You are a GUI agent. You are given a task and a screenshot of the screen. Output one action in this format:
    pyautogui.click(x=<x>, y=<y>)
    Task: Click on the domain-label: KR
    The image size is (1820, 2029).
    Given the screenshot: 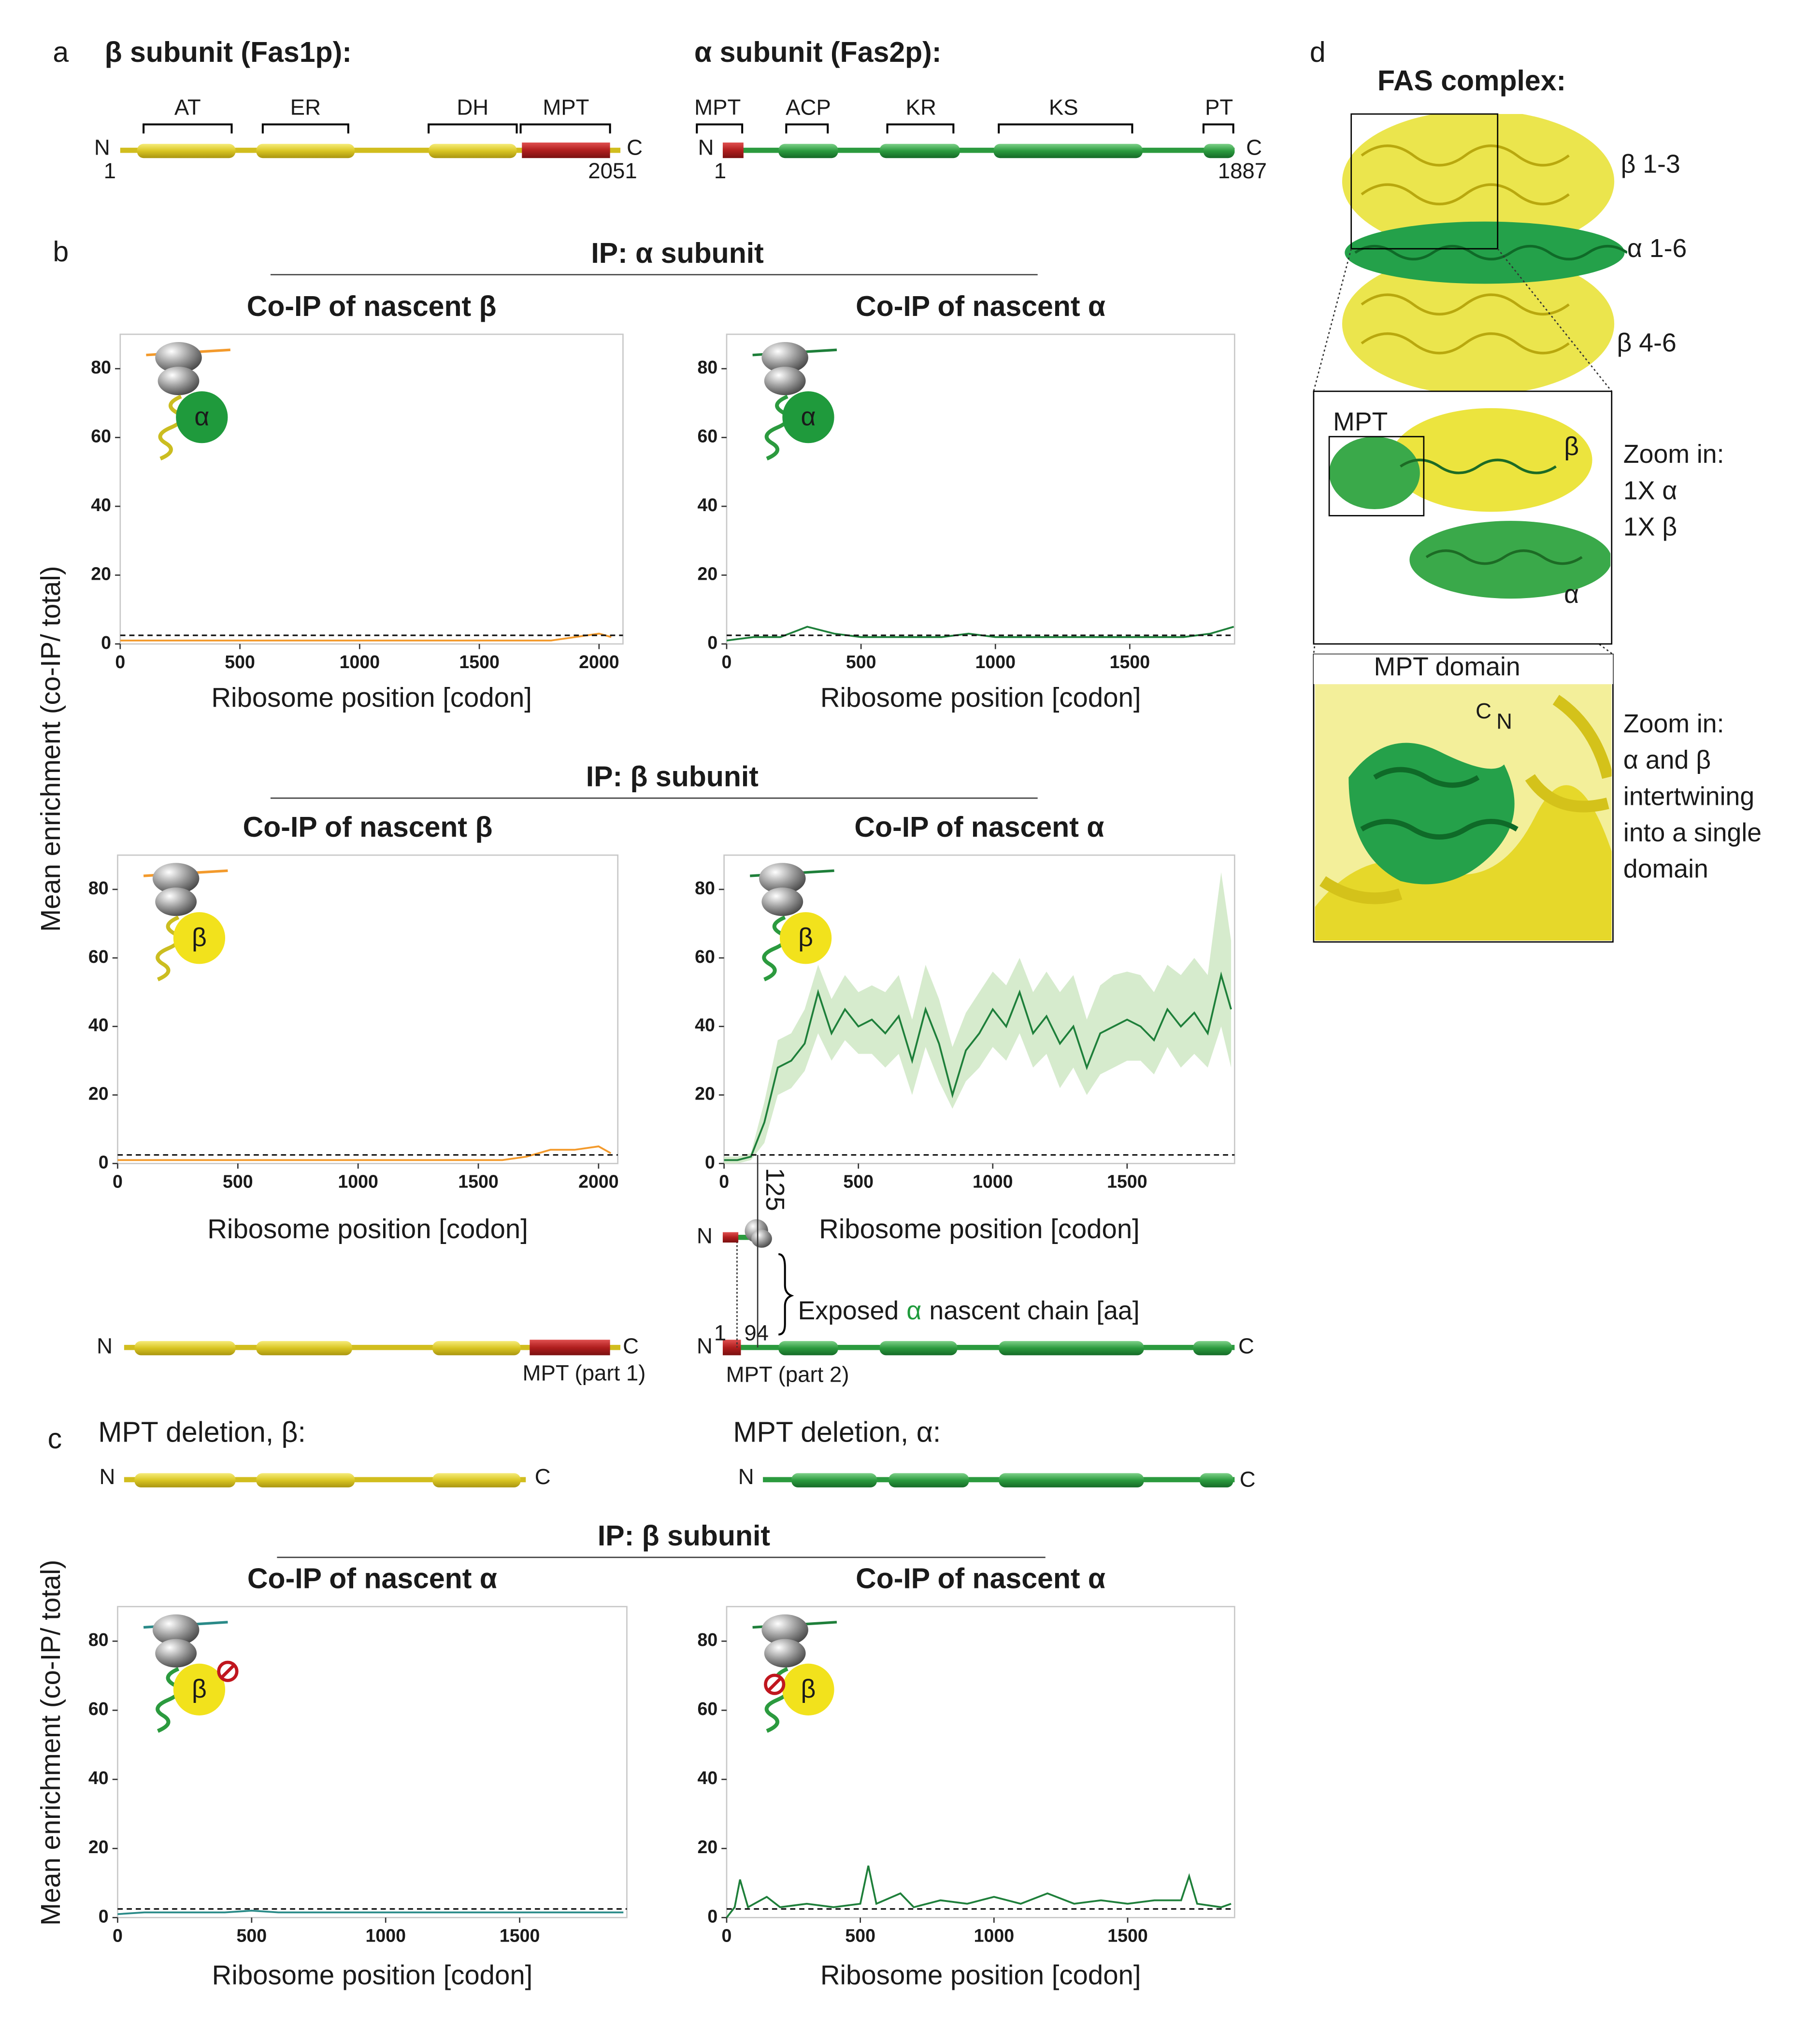 What is the action you would take?
    pyautogui.click(x=921, y=107)
    